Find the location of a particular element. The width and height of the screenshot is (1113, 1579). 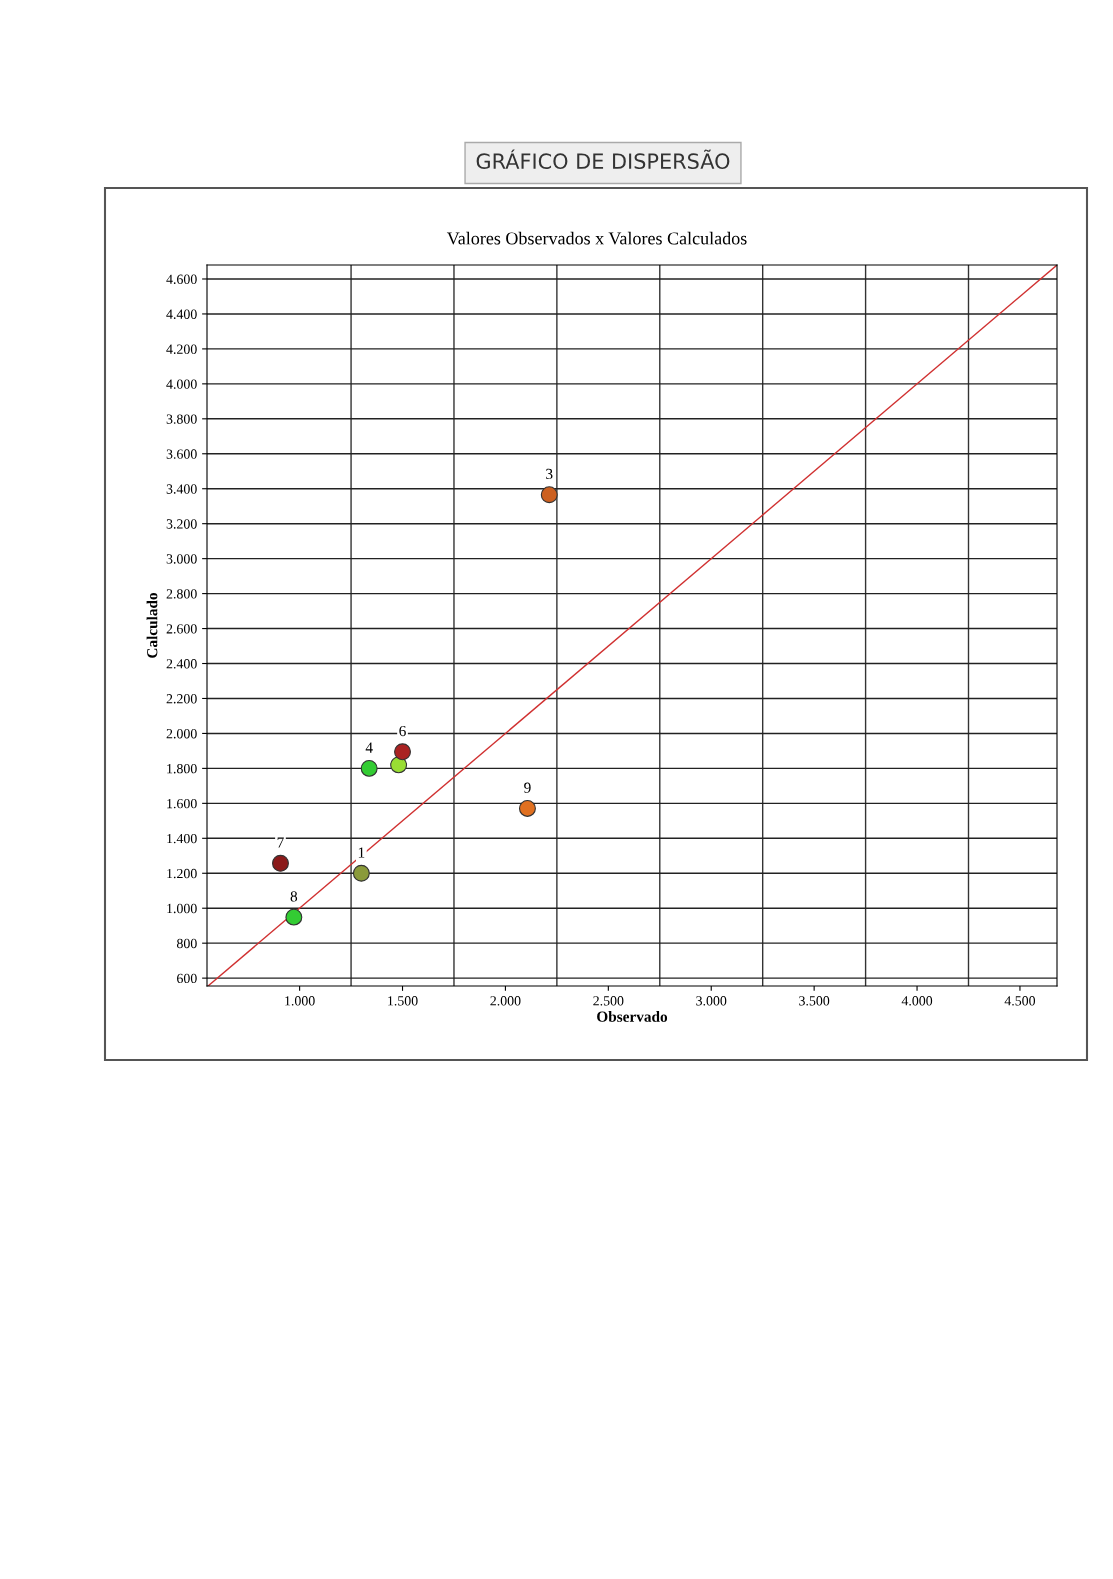

y-tick-label: 1.200 is located at coordinates (182, 873).